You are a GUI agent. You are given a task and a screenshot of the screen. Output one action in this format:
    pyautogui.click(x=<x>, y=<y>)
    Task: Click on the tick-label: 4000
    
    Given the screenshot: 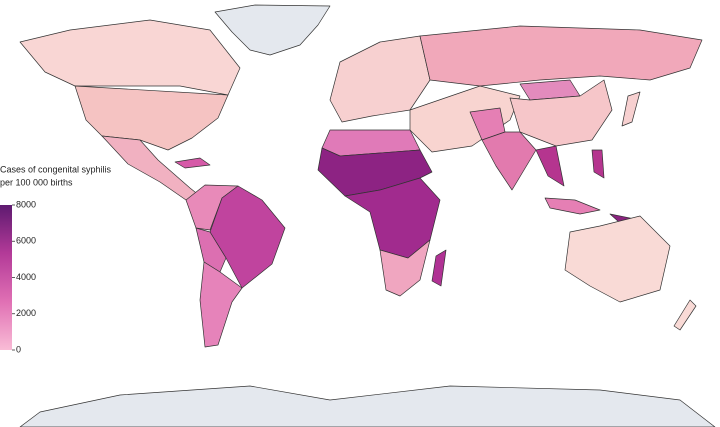 What is the action you would take?
    pyautogui.click(x=26, y=277)
    